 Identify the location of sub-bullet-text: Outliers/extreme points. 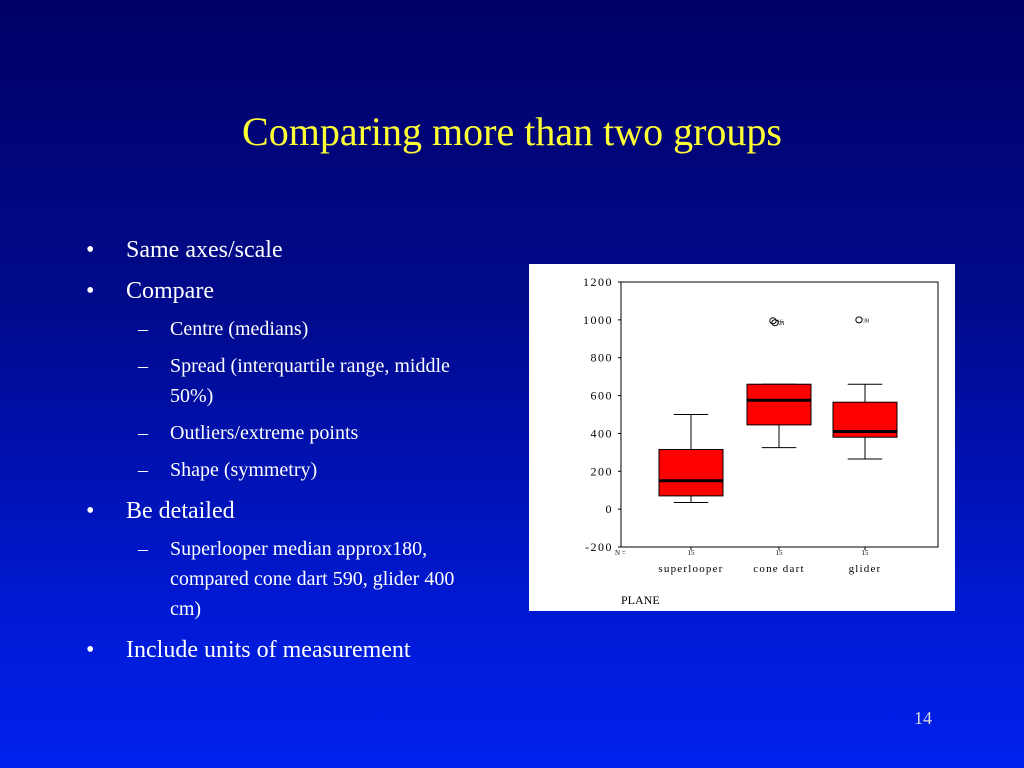
(264, 433).